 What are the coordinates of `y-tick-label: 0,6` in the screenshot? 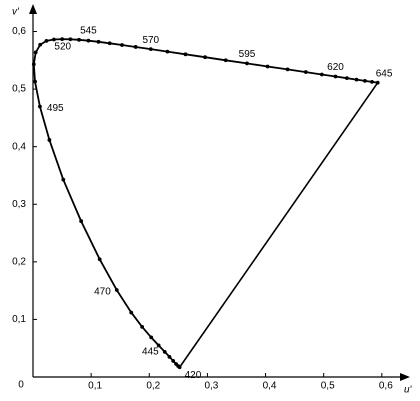 It's located at (19, 31).